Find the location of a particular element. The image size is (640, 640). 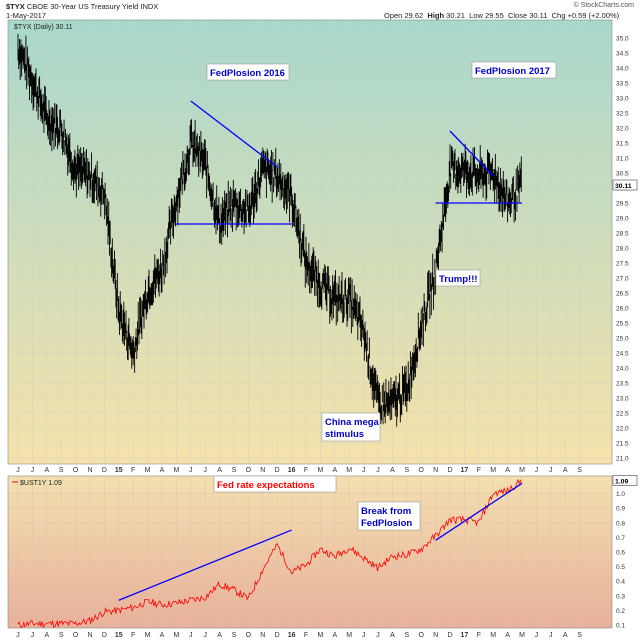

symbol: $TYX is located at coordinates (15, 6).